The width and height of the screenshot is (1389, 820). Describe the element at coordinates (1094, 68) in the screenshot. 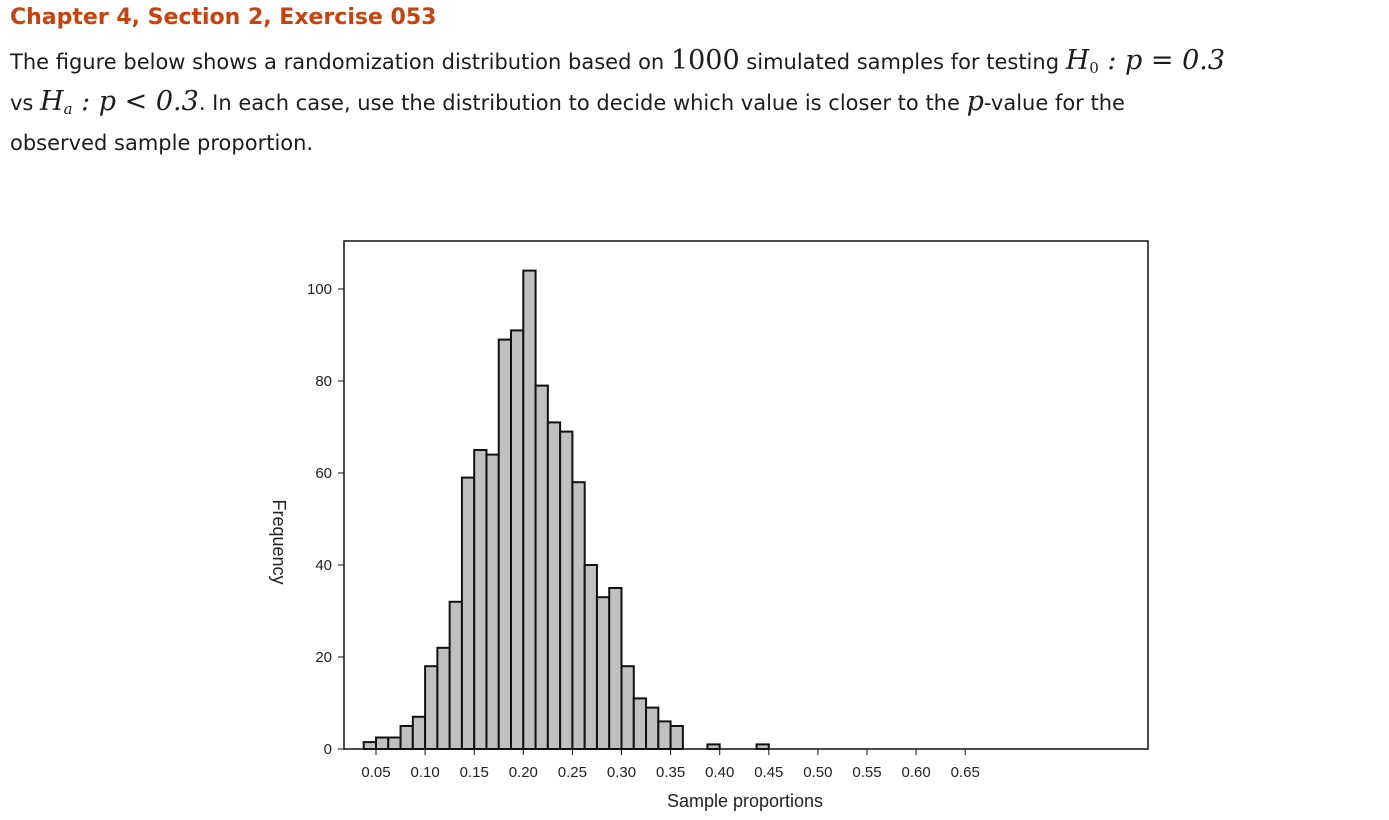

I see `null-hypothesis-subscript: 0` at that location.